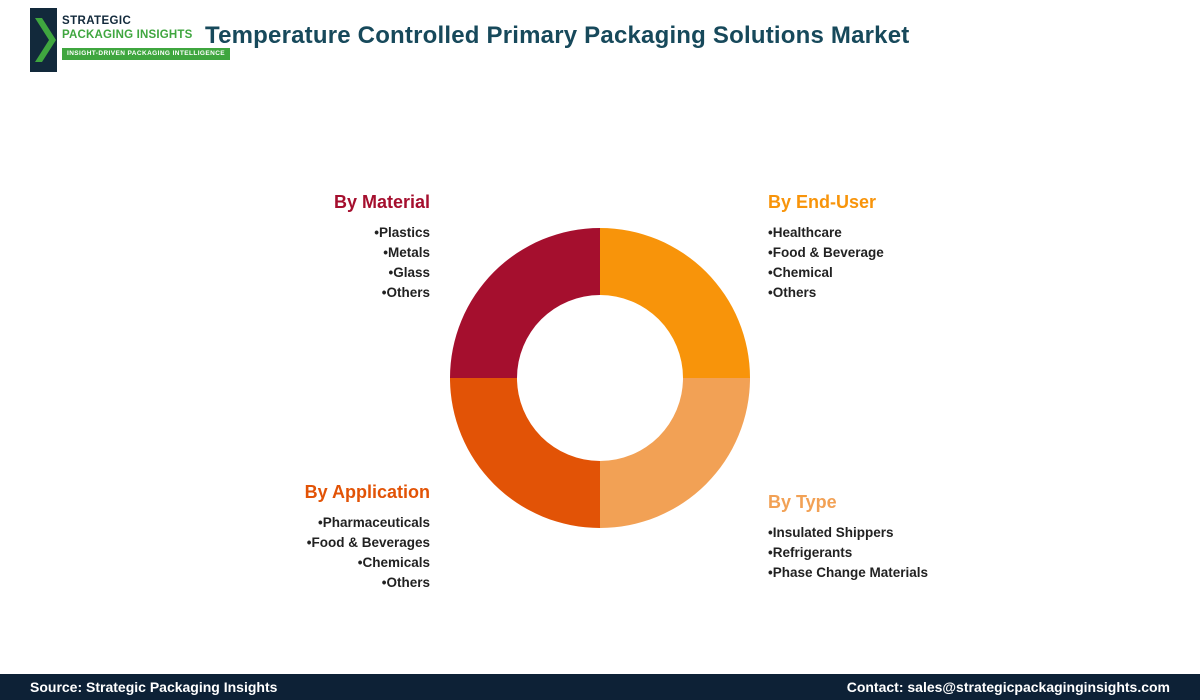 The width and height of the screenshot is (1200, 700). What do you see at coordinates (525, 453) in the screenshot?
I see `donut-segment-by-application` at bounding box center [525, 453].